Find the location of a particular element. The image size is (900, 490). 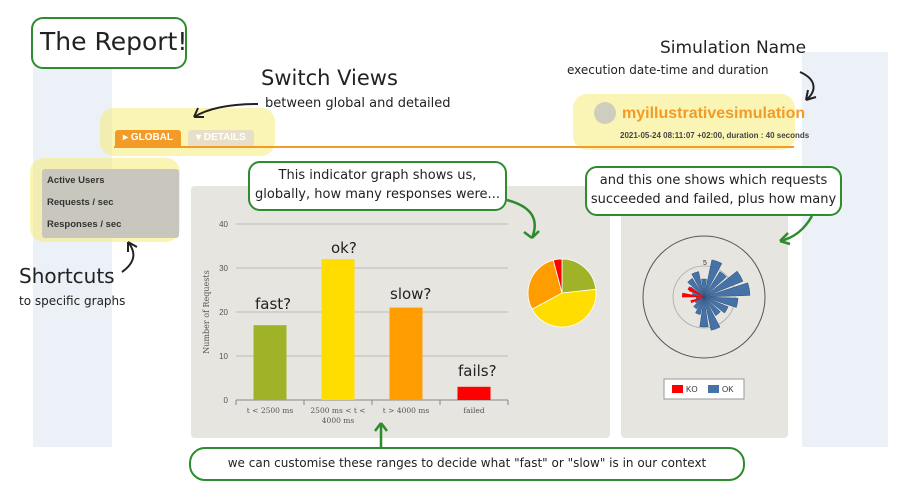

y-tick-label: 10 is located at coordinates (223, 356).